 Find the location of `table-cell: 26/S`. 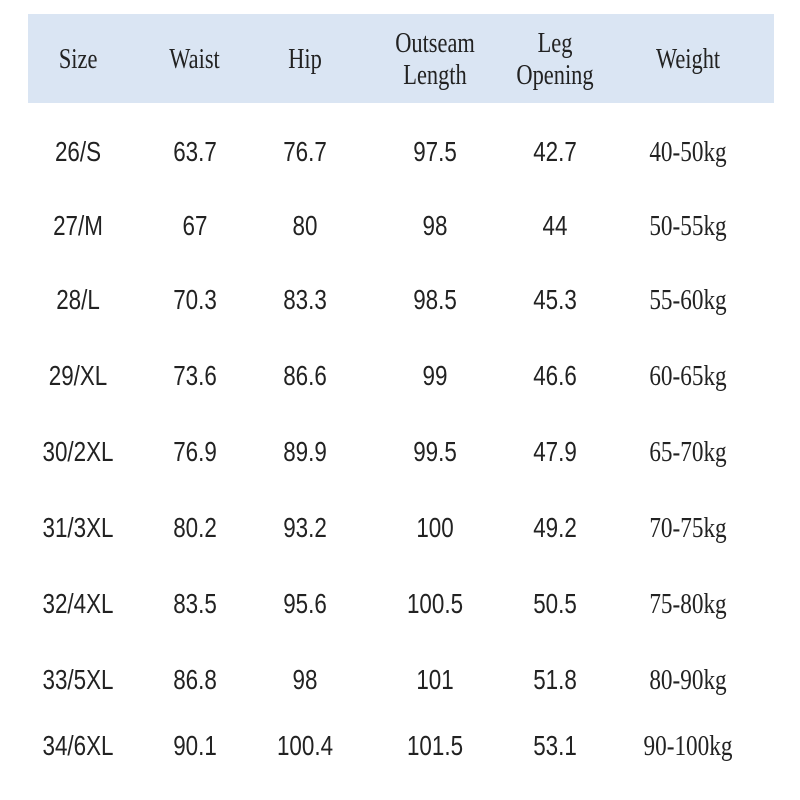

table-cell: 26/S is located at coordinates (78, 152).